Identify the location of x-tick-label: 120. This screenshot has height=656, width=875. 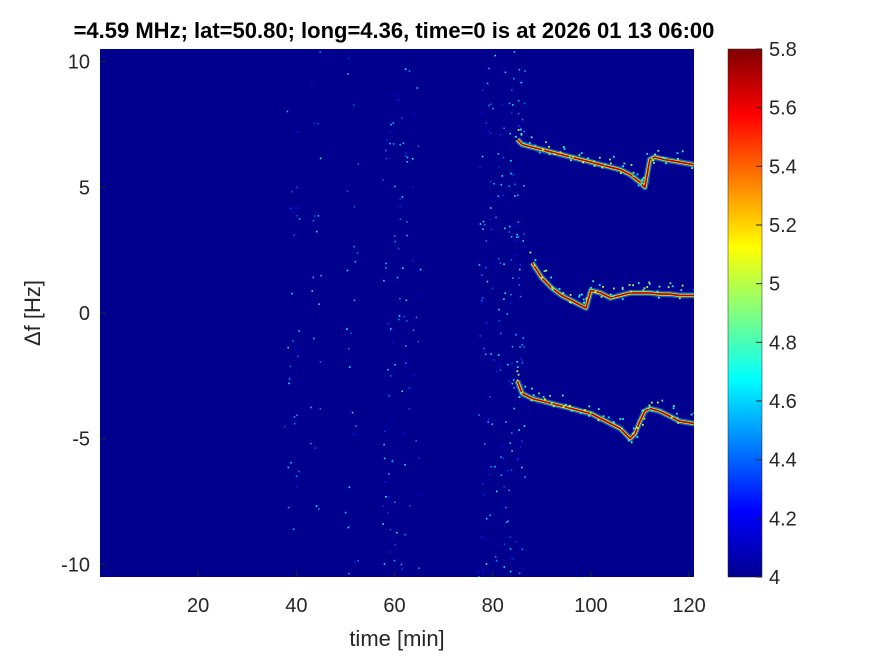
(688, 606).